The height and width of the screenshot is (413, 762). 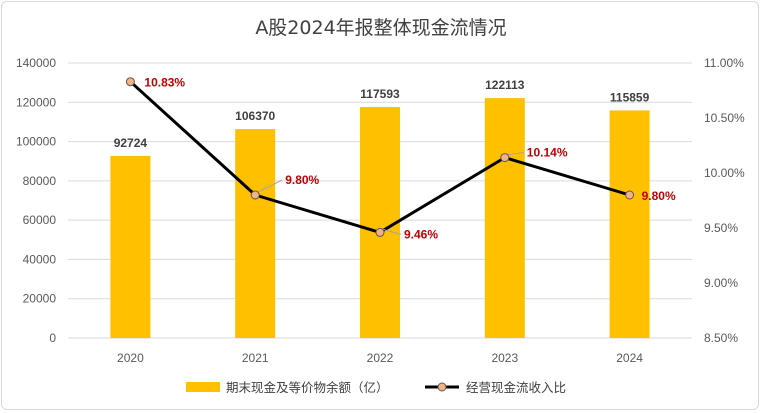 I want to click on x-tick-label: 2021, so click(x=255, y=358).